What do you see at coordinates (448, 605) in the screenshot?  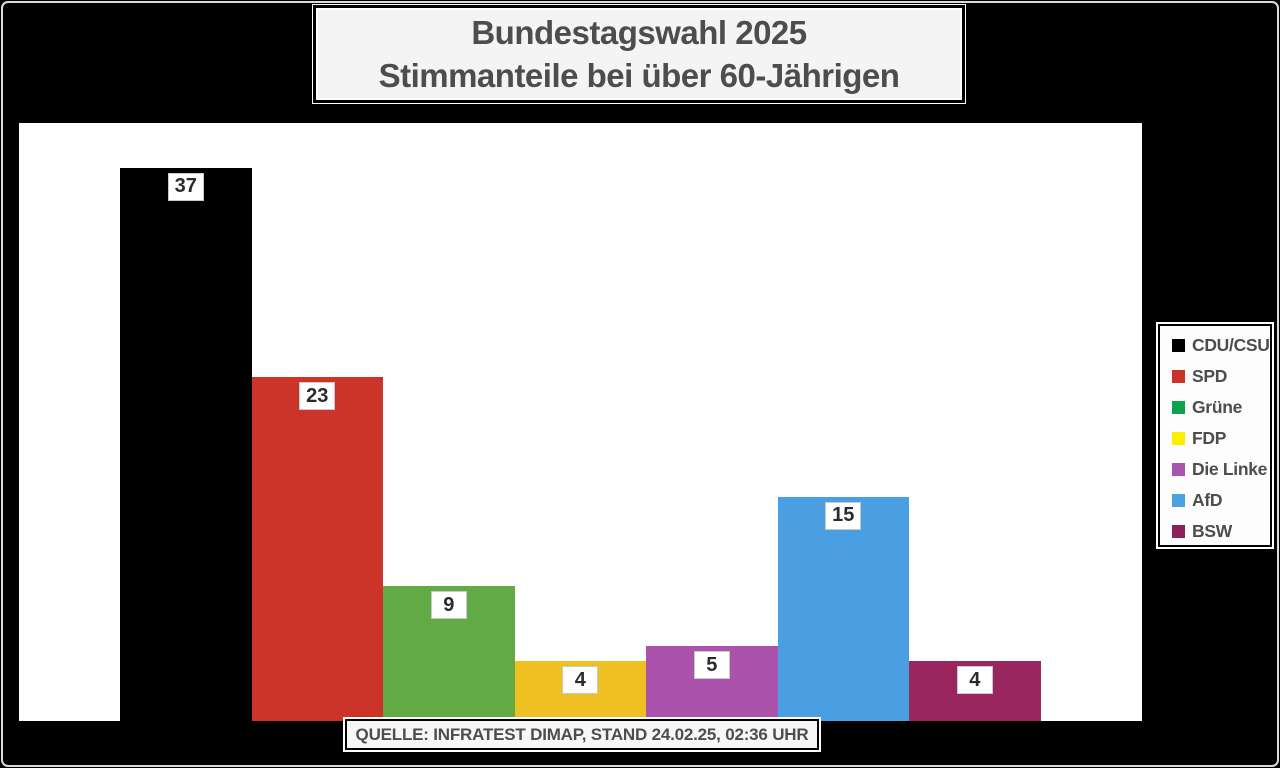 I see `bar-value-label-gr-ne: 9` at bounding box center [448, 605].